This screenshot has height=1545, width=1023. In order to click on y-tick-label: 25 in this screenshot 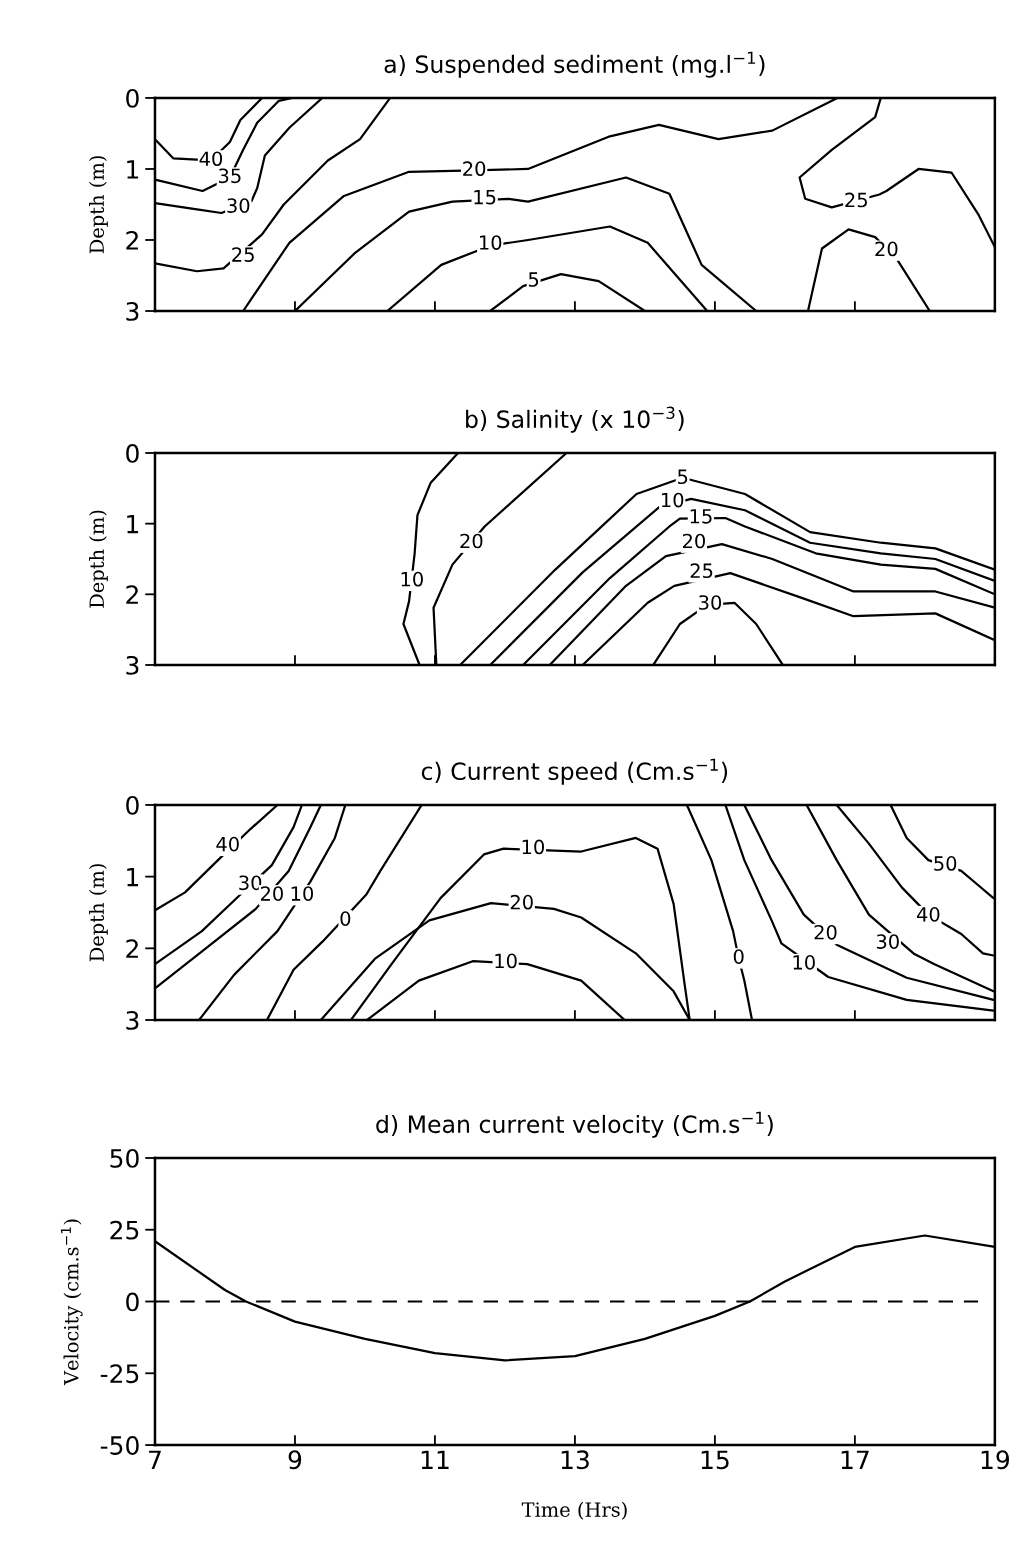, I will do `click(124, 1230)`.